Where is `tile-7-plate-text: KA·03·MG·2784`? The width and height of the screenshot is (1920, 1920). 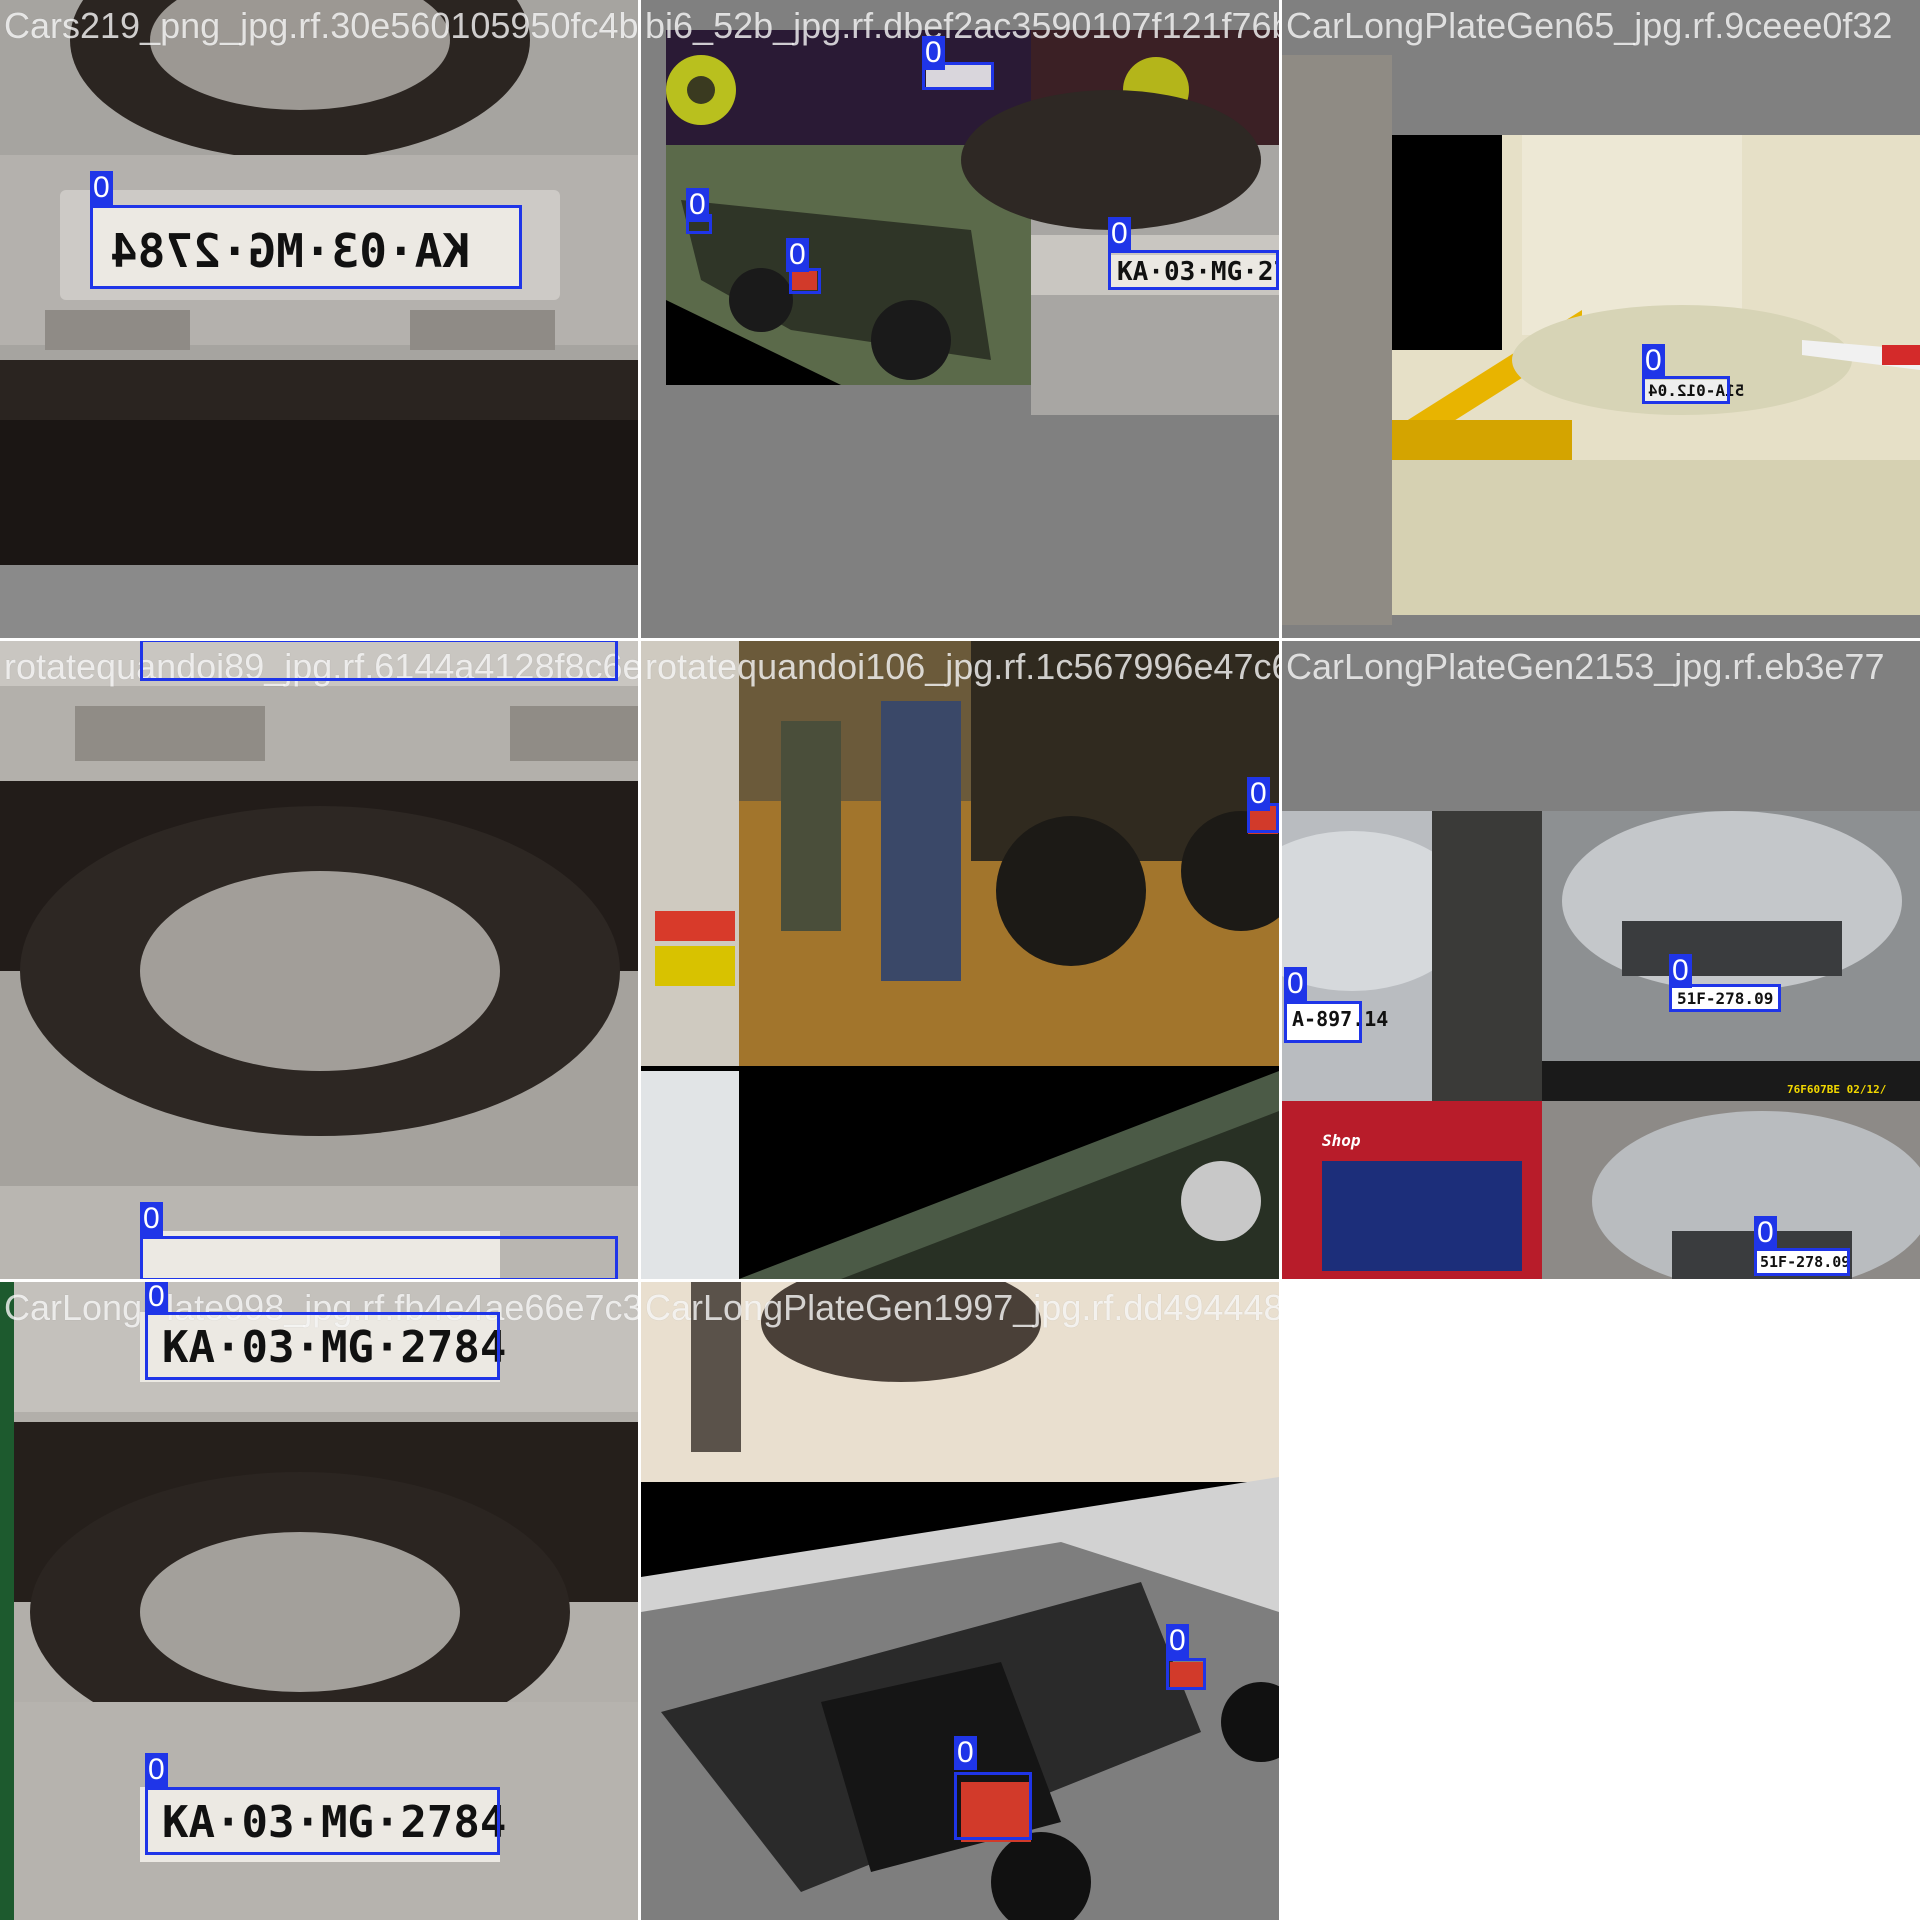
tile-7-plate-text: KA·03·MG·2784 is located at coordinates (334, 1347).